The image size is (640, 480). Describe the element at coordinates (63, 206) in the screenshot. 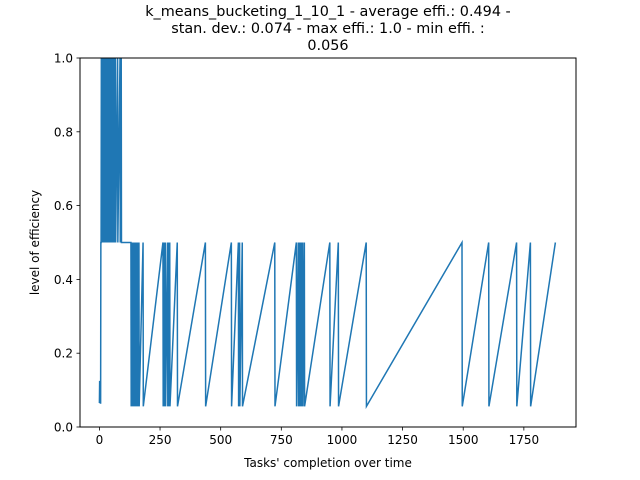

I see `y-tick-label: 0.6` at that location.